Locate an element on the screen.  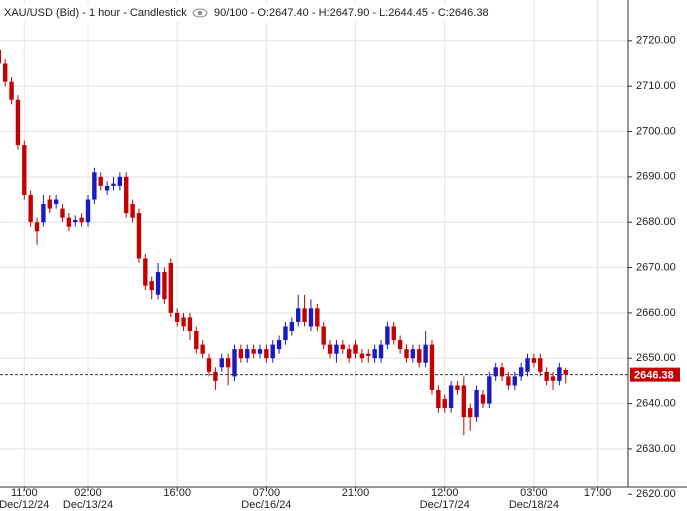
last-price-label: 2646.38 is located at coordinates (654, 376).